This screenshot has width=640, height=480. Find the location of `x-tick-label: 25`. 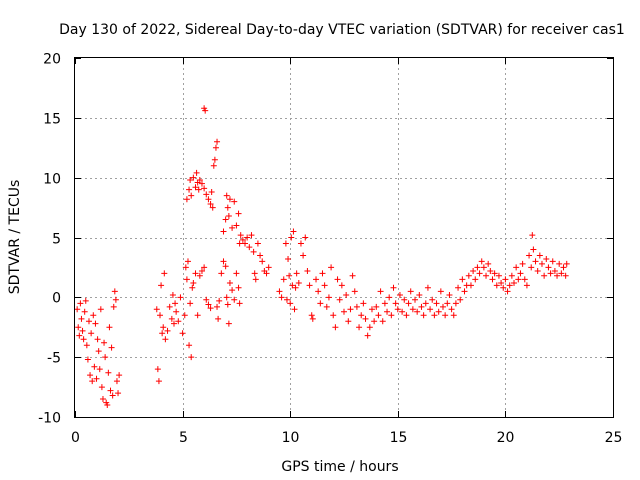

x-tick-label: 25 is located at coordinates (614, 438).